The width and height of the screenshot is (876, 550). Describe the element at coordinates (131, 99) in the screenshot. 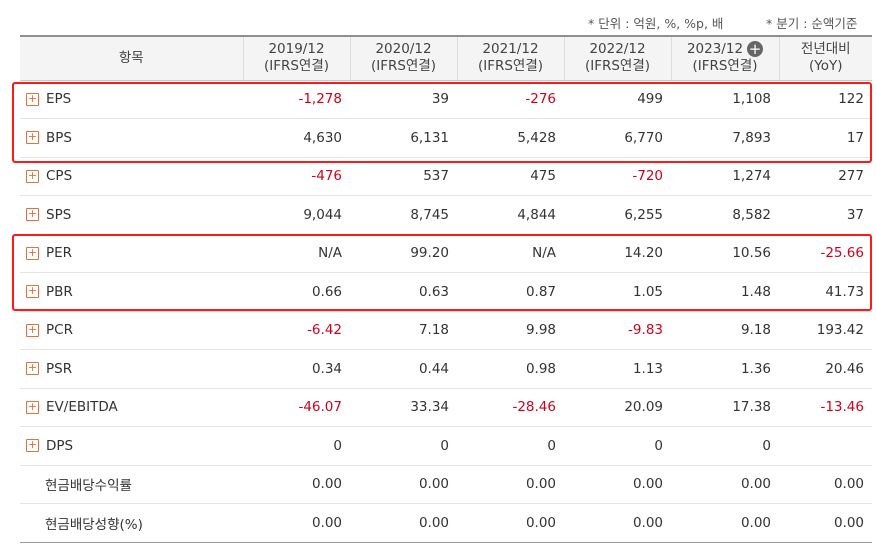

I see `row-label-cell: + EPS` at that location.